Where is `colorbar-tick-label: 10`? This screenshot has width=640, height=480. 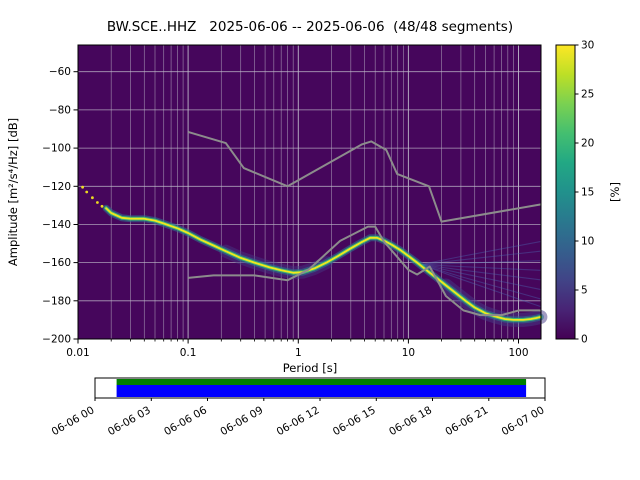 colorbar-tick-label: 10 is located at coordinates (587, 242).